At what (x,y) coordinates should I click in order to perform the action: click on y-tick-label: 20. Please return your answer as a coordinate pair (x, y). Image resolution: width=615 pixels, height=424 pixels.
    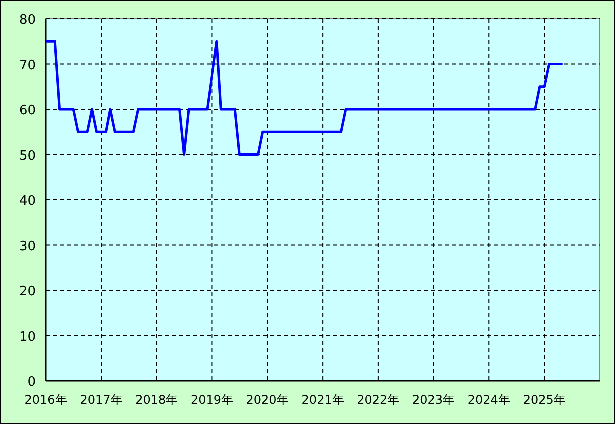
    Looking at the image, I should click on (27, 292).